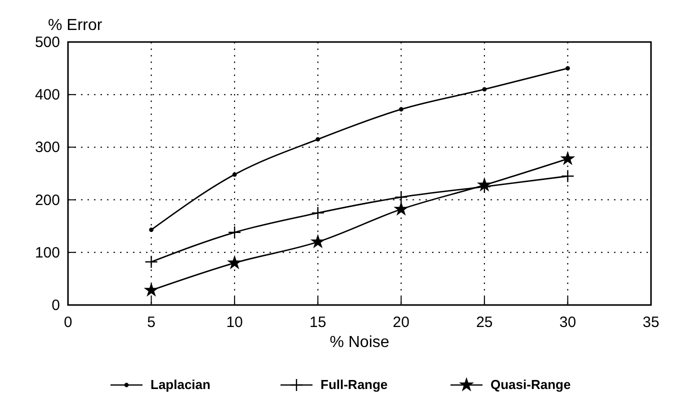 The width and height of the screenshot is (691, 407). Describe the element at coordinates (651, 322) in the screenshot. I see `x-tick-label: 35` at that location.